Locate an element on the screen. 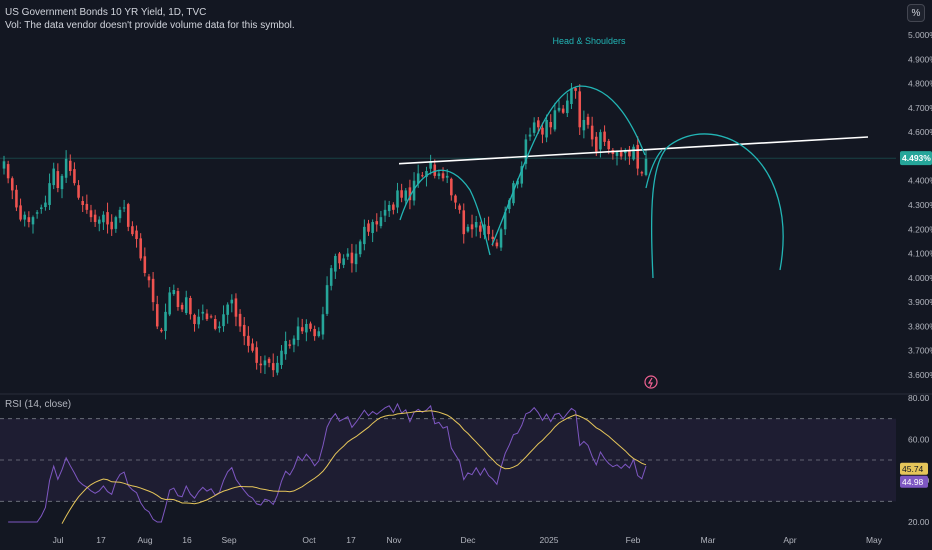 The image size is (932, 550). time-axis: Jul 17 Aug 16 Sep Oct 17 Nov Dec 2025 Feb Mar Apr May is located at coordinates (468, 540).